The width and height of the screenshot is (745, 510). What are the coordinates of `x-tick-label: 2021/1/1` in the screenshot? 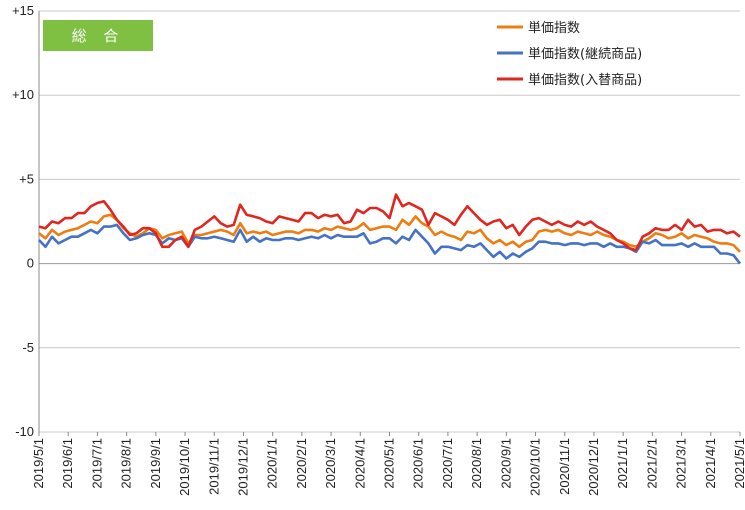 It's located at (622, 463).